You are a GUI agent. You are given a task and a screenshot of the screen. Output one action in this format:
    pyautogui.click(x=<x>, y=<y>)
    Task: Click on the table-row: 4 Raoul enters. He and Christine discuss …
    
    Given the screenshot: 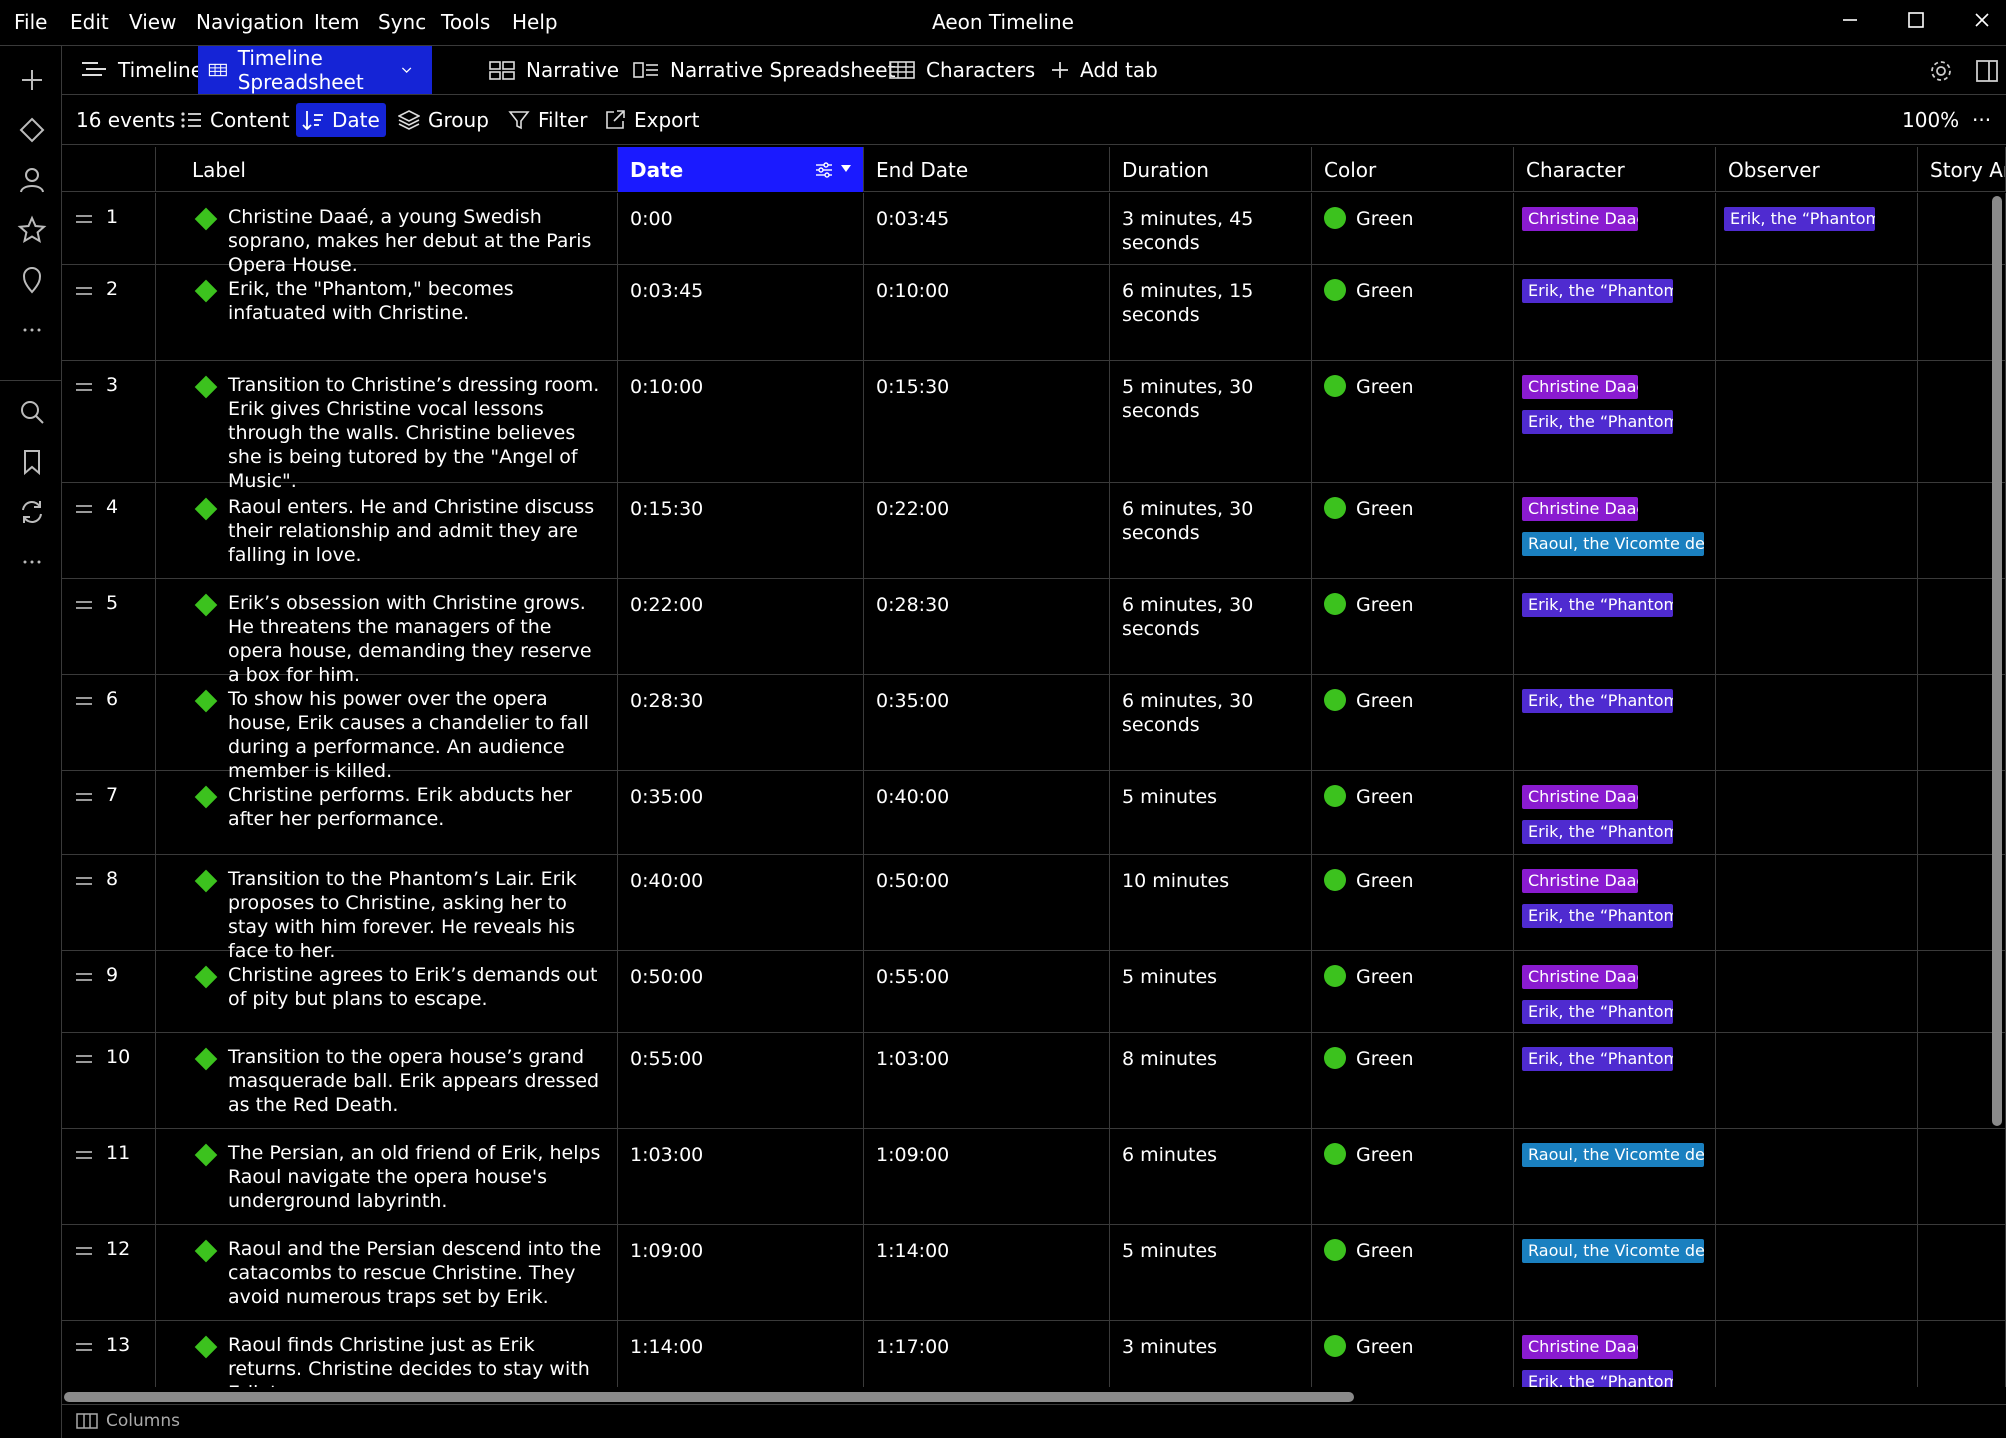 What is the action you would take?
    pyautogui.click(x=1034, y=531)
    